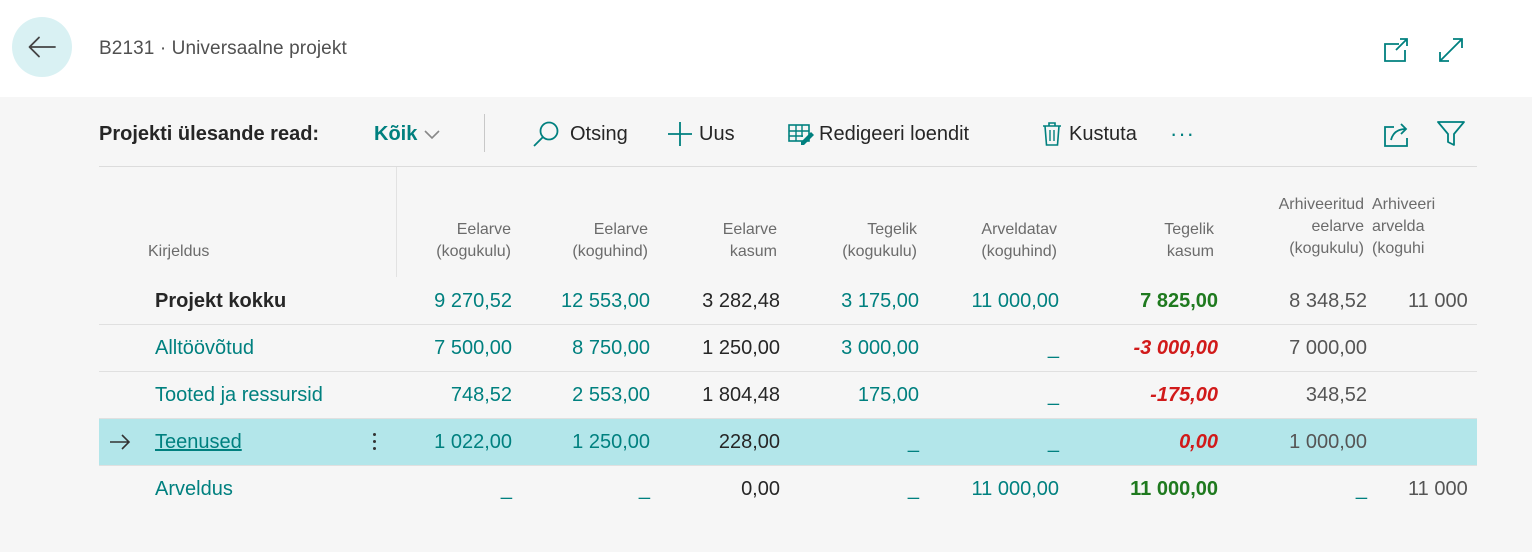  I want to click on arrow-left-icon, so click(42, 47).